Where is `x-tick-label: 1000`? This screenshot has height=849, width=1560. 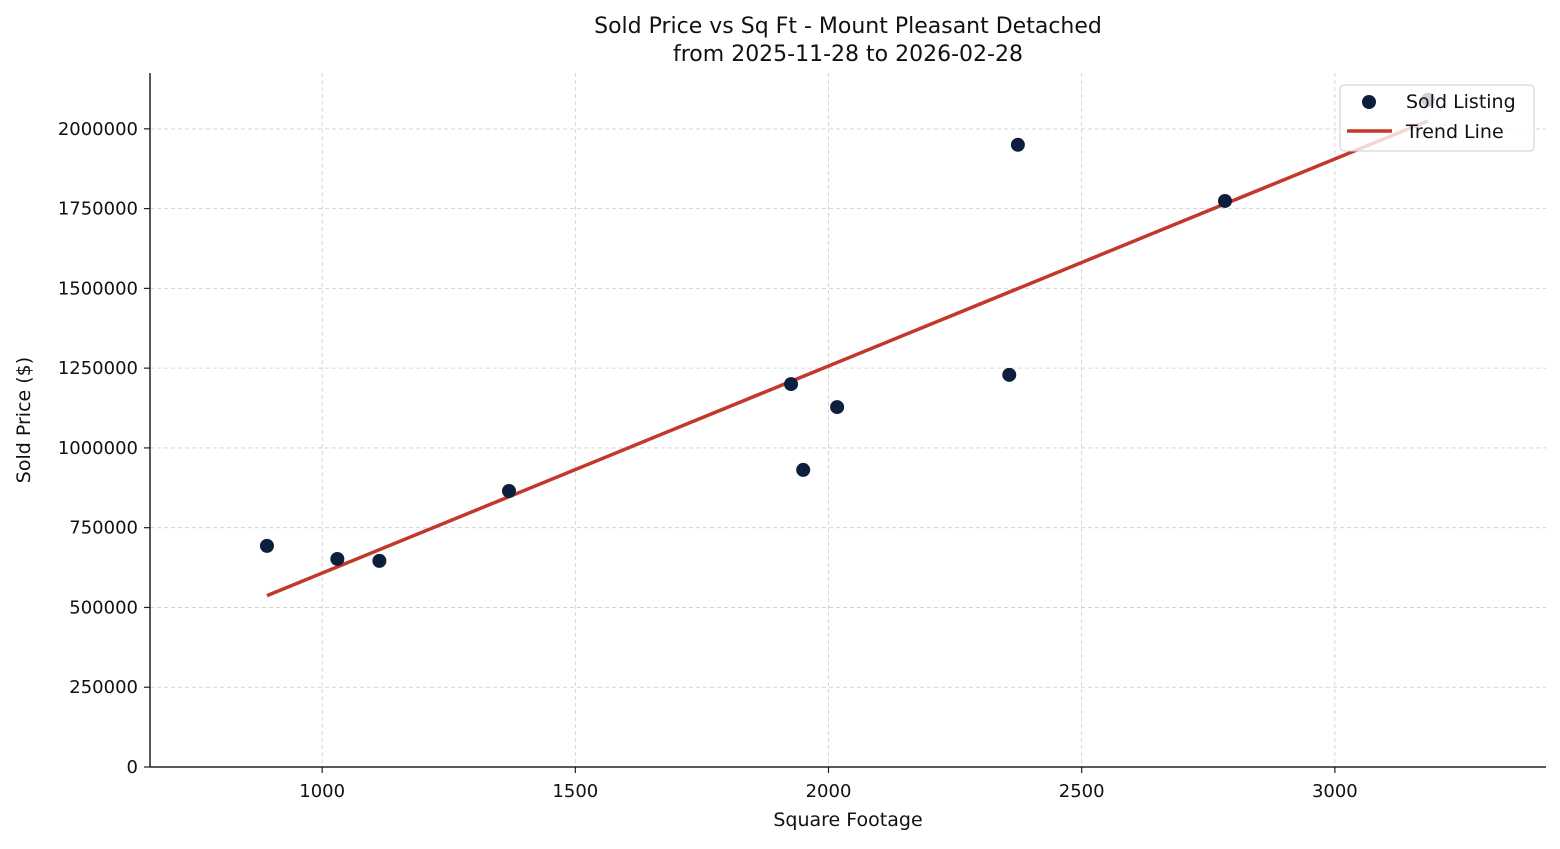
x-tick-label: 1000 is located at coordinates (322, 791).